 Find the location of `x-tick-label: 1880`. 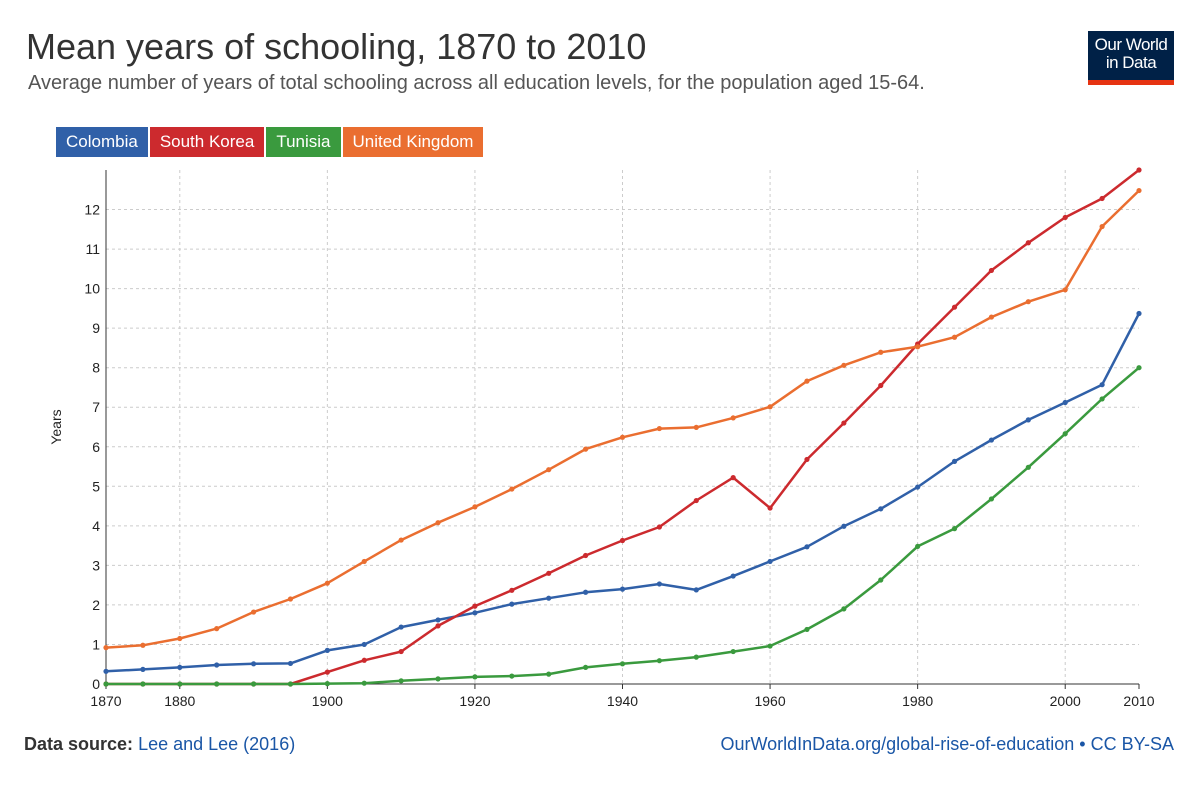

x-tick-label: 1880 is located at coordinates (179, 701).